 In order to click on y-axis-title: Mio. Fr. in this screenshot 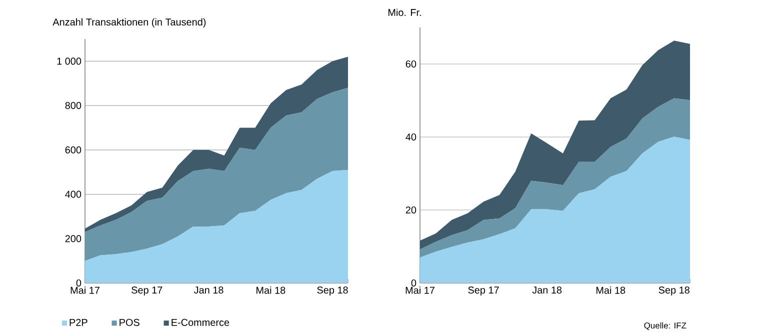, I will do `click(404, 12)`.